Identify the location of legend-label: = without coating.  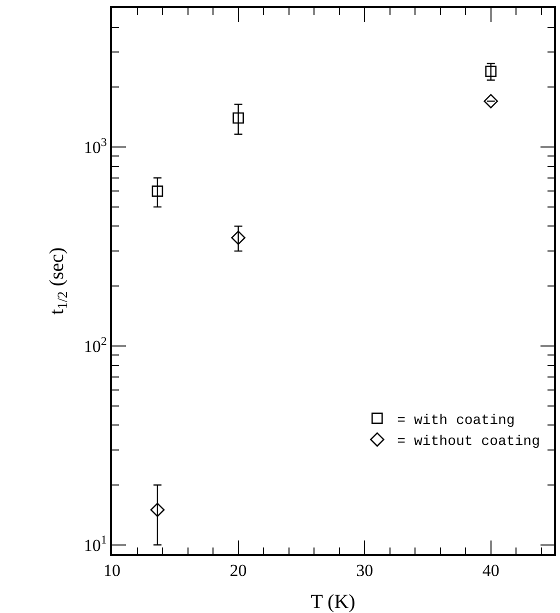
(468, 442).